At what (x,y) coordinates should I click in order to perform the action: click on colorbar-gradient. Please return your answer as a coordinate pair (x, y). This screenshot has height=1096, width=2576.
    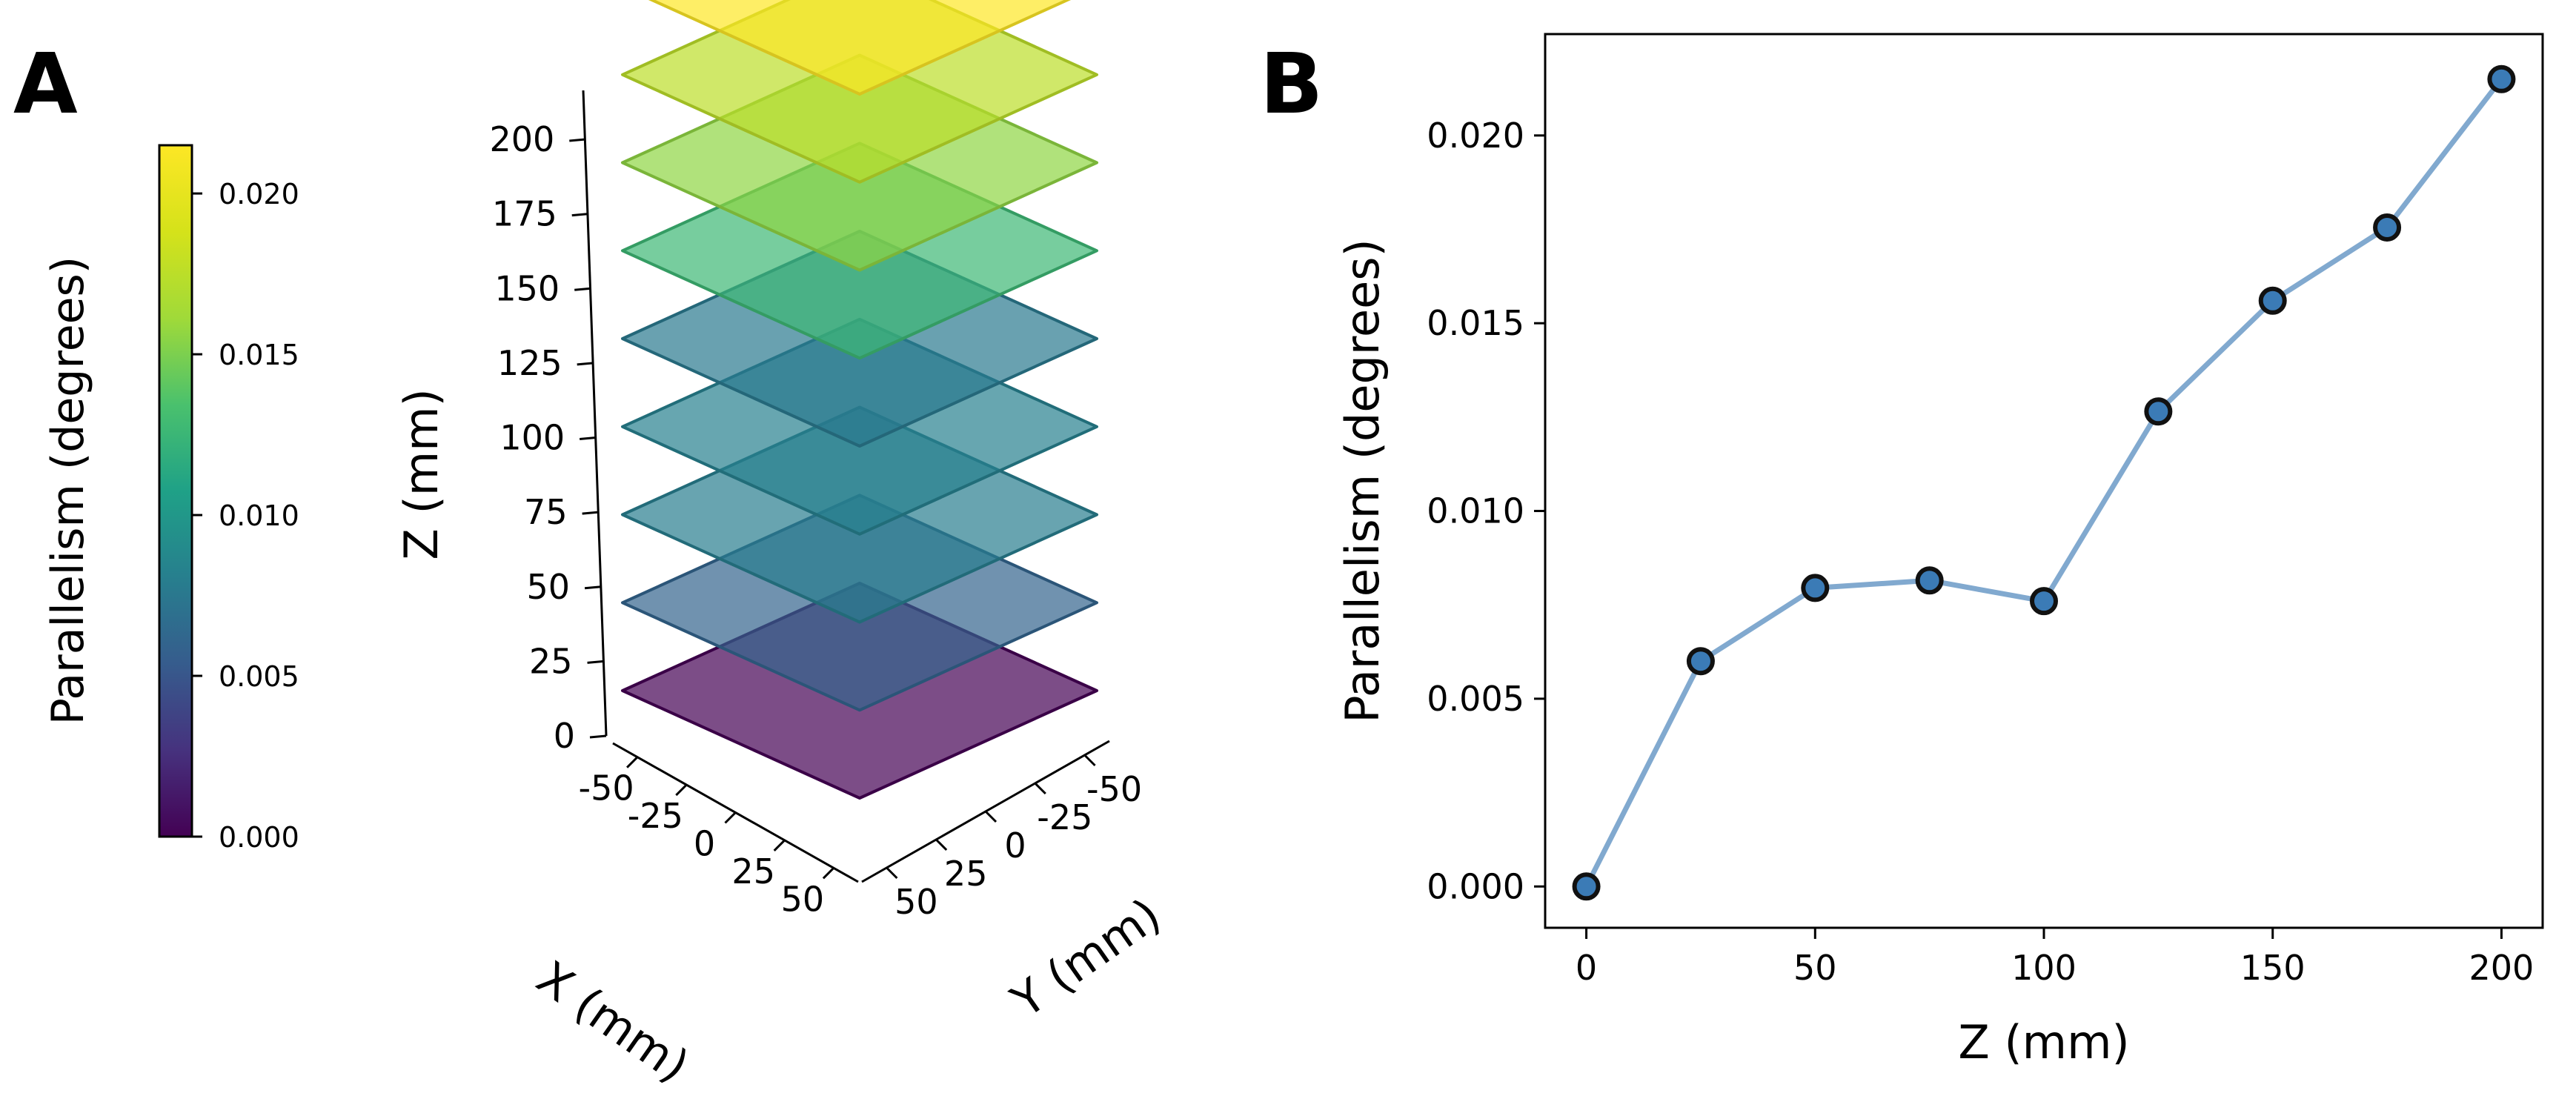
    Looking at the image, I should click on (175, 491).